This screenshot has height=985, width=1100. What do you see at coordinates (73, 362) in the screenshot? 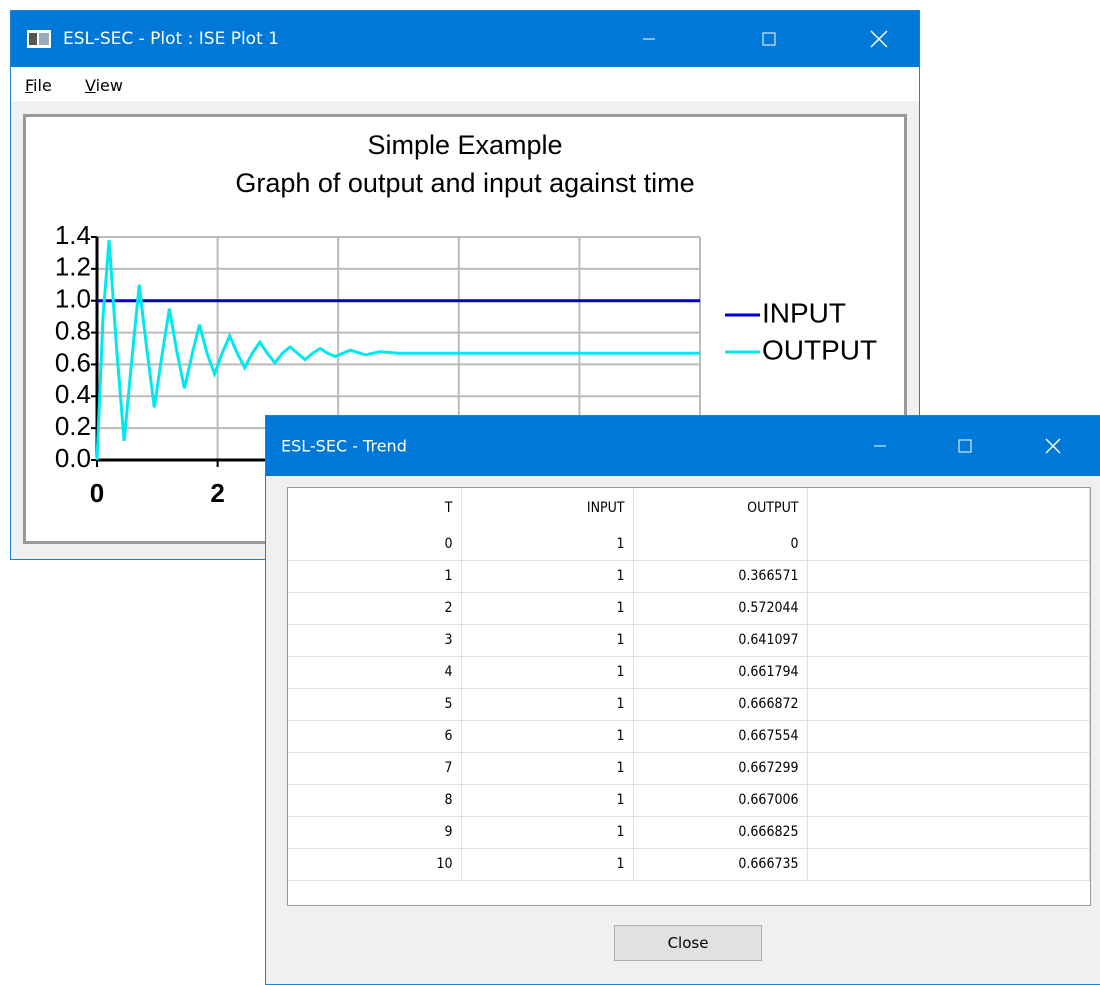
I see `y-tick-label: 0.6` at bounding box center [73, 362].